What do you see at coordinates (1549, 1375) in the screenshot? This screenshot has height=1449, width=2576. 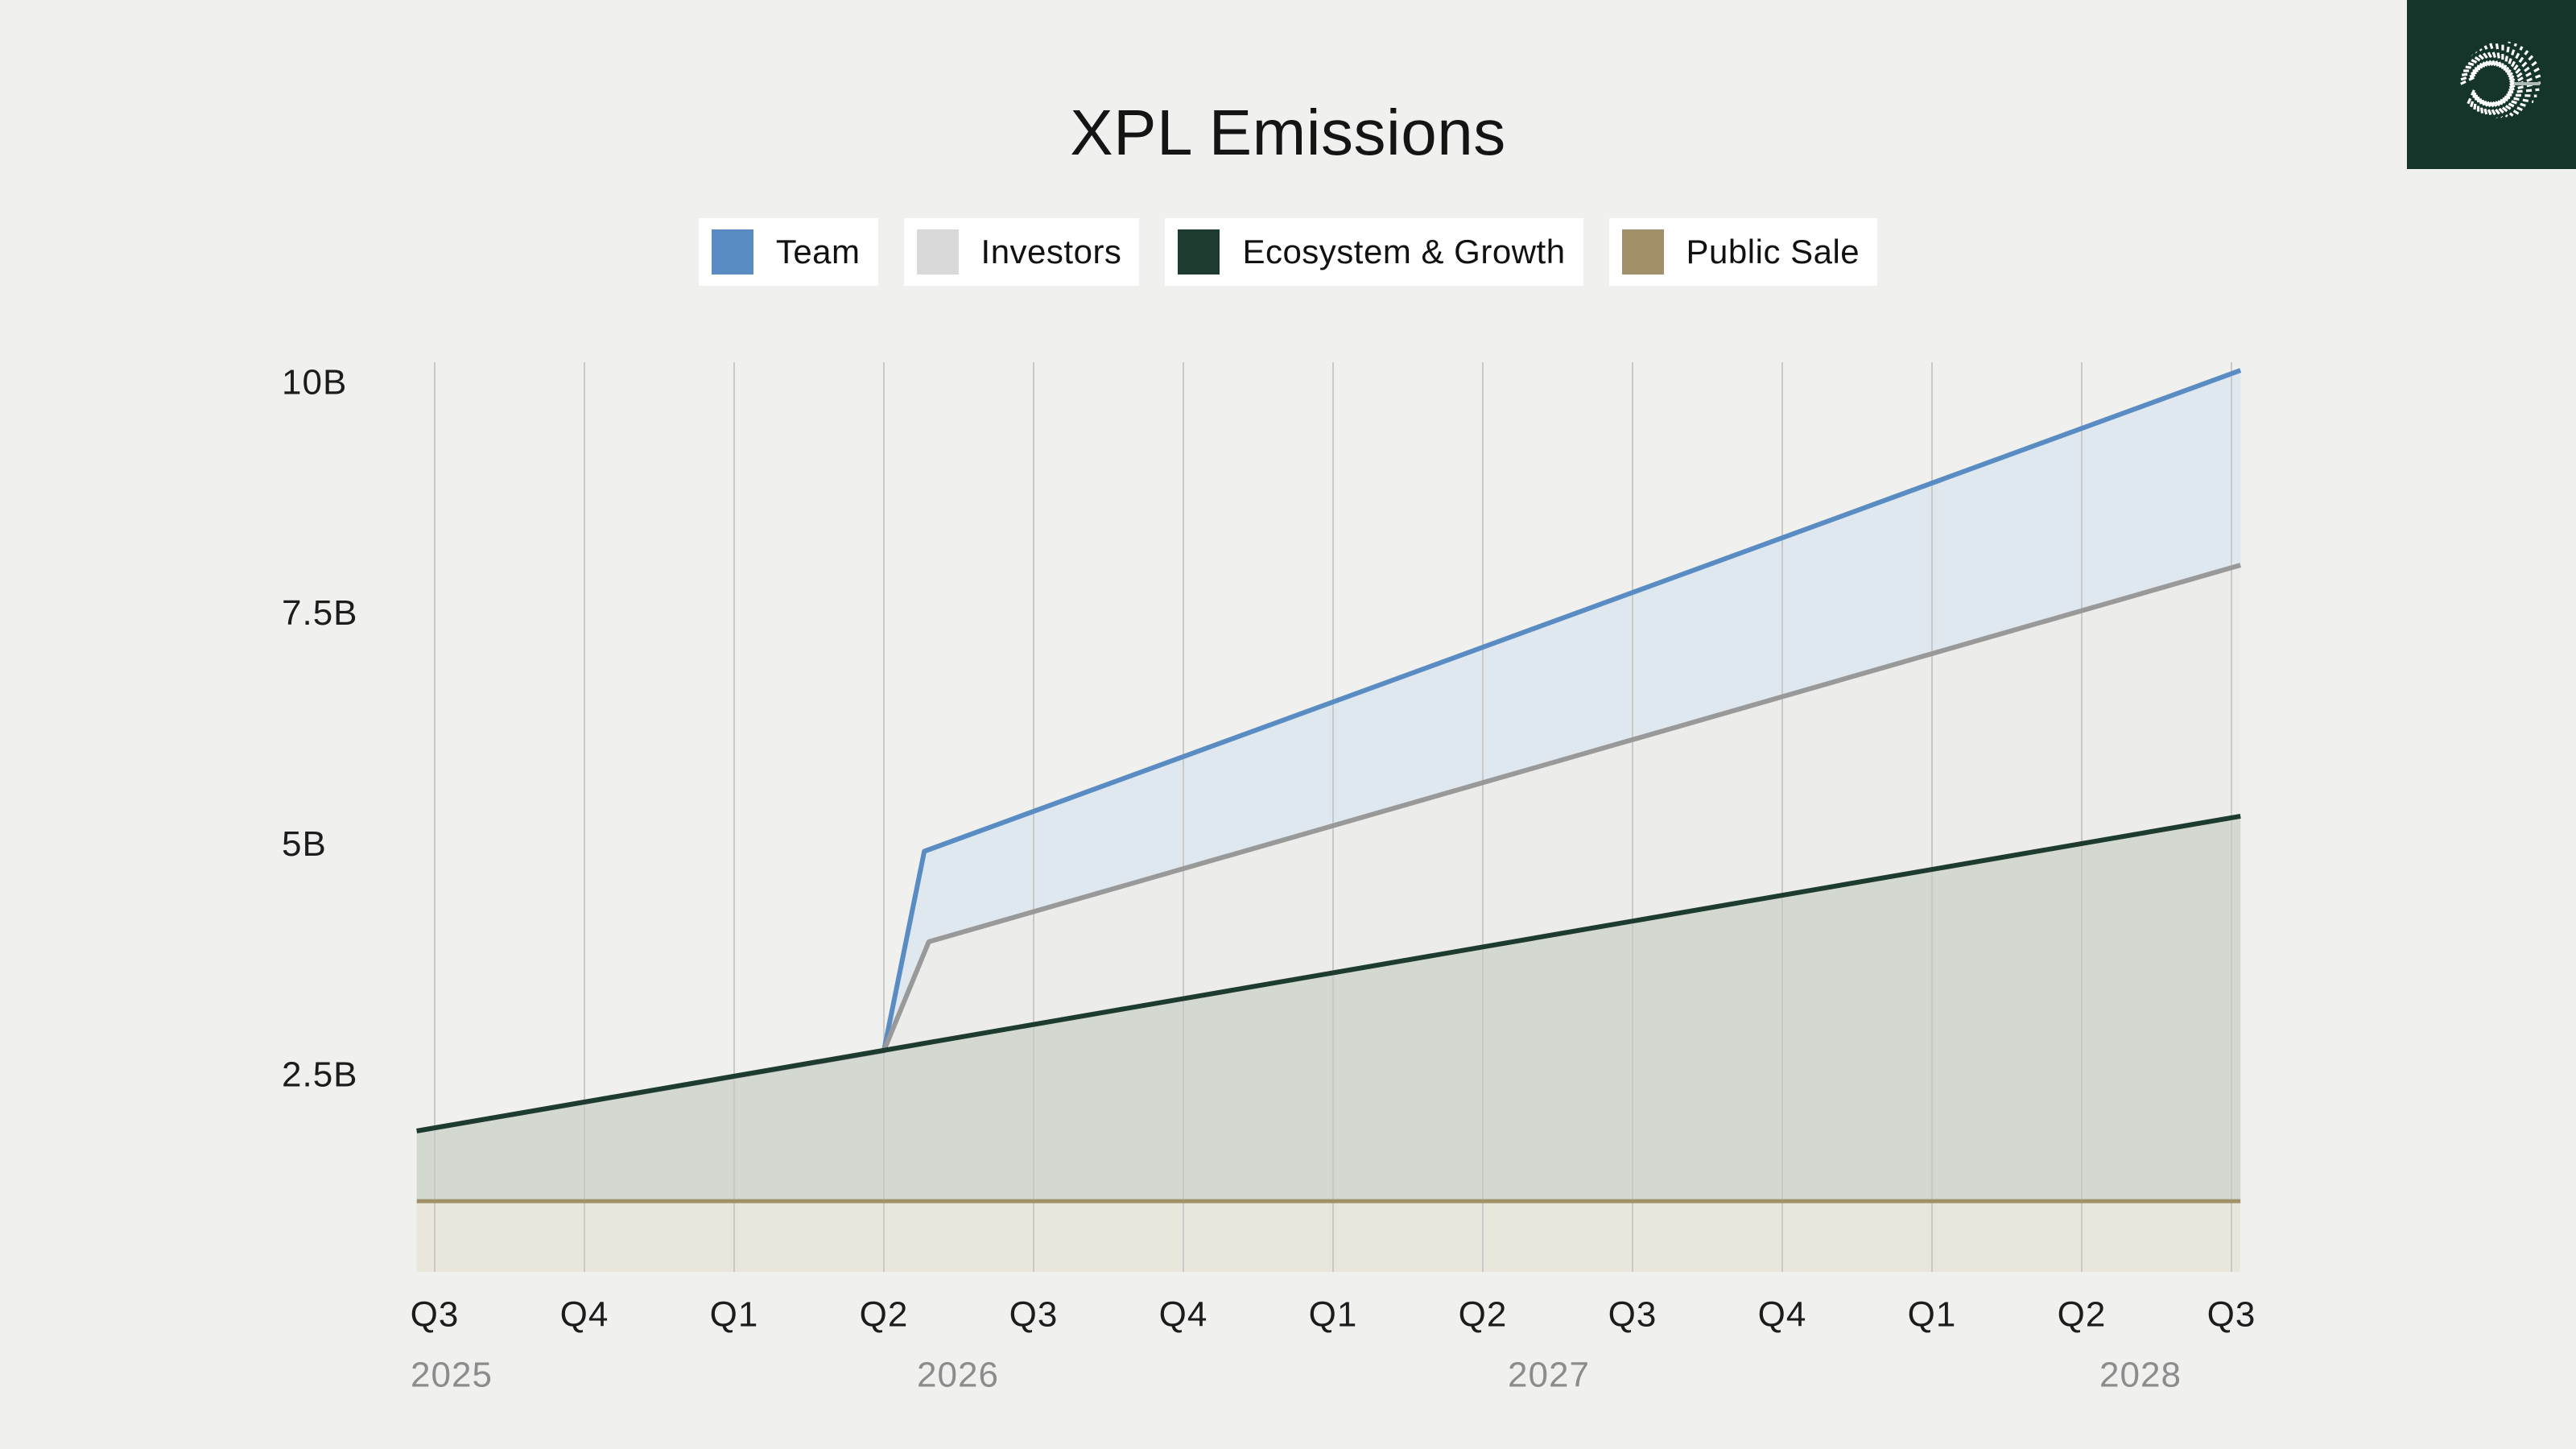 I see `x-axis-year-label-2027: 2027` at bounding box center [1549, 1375].